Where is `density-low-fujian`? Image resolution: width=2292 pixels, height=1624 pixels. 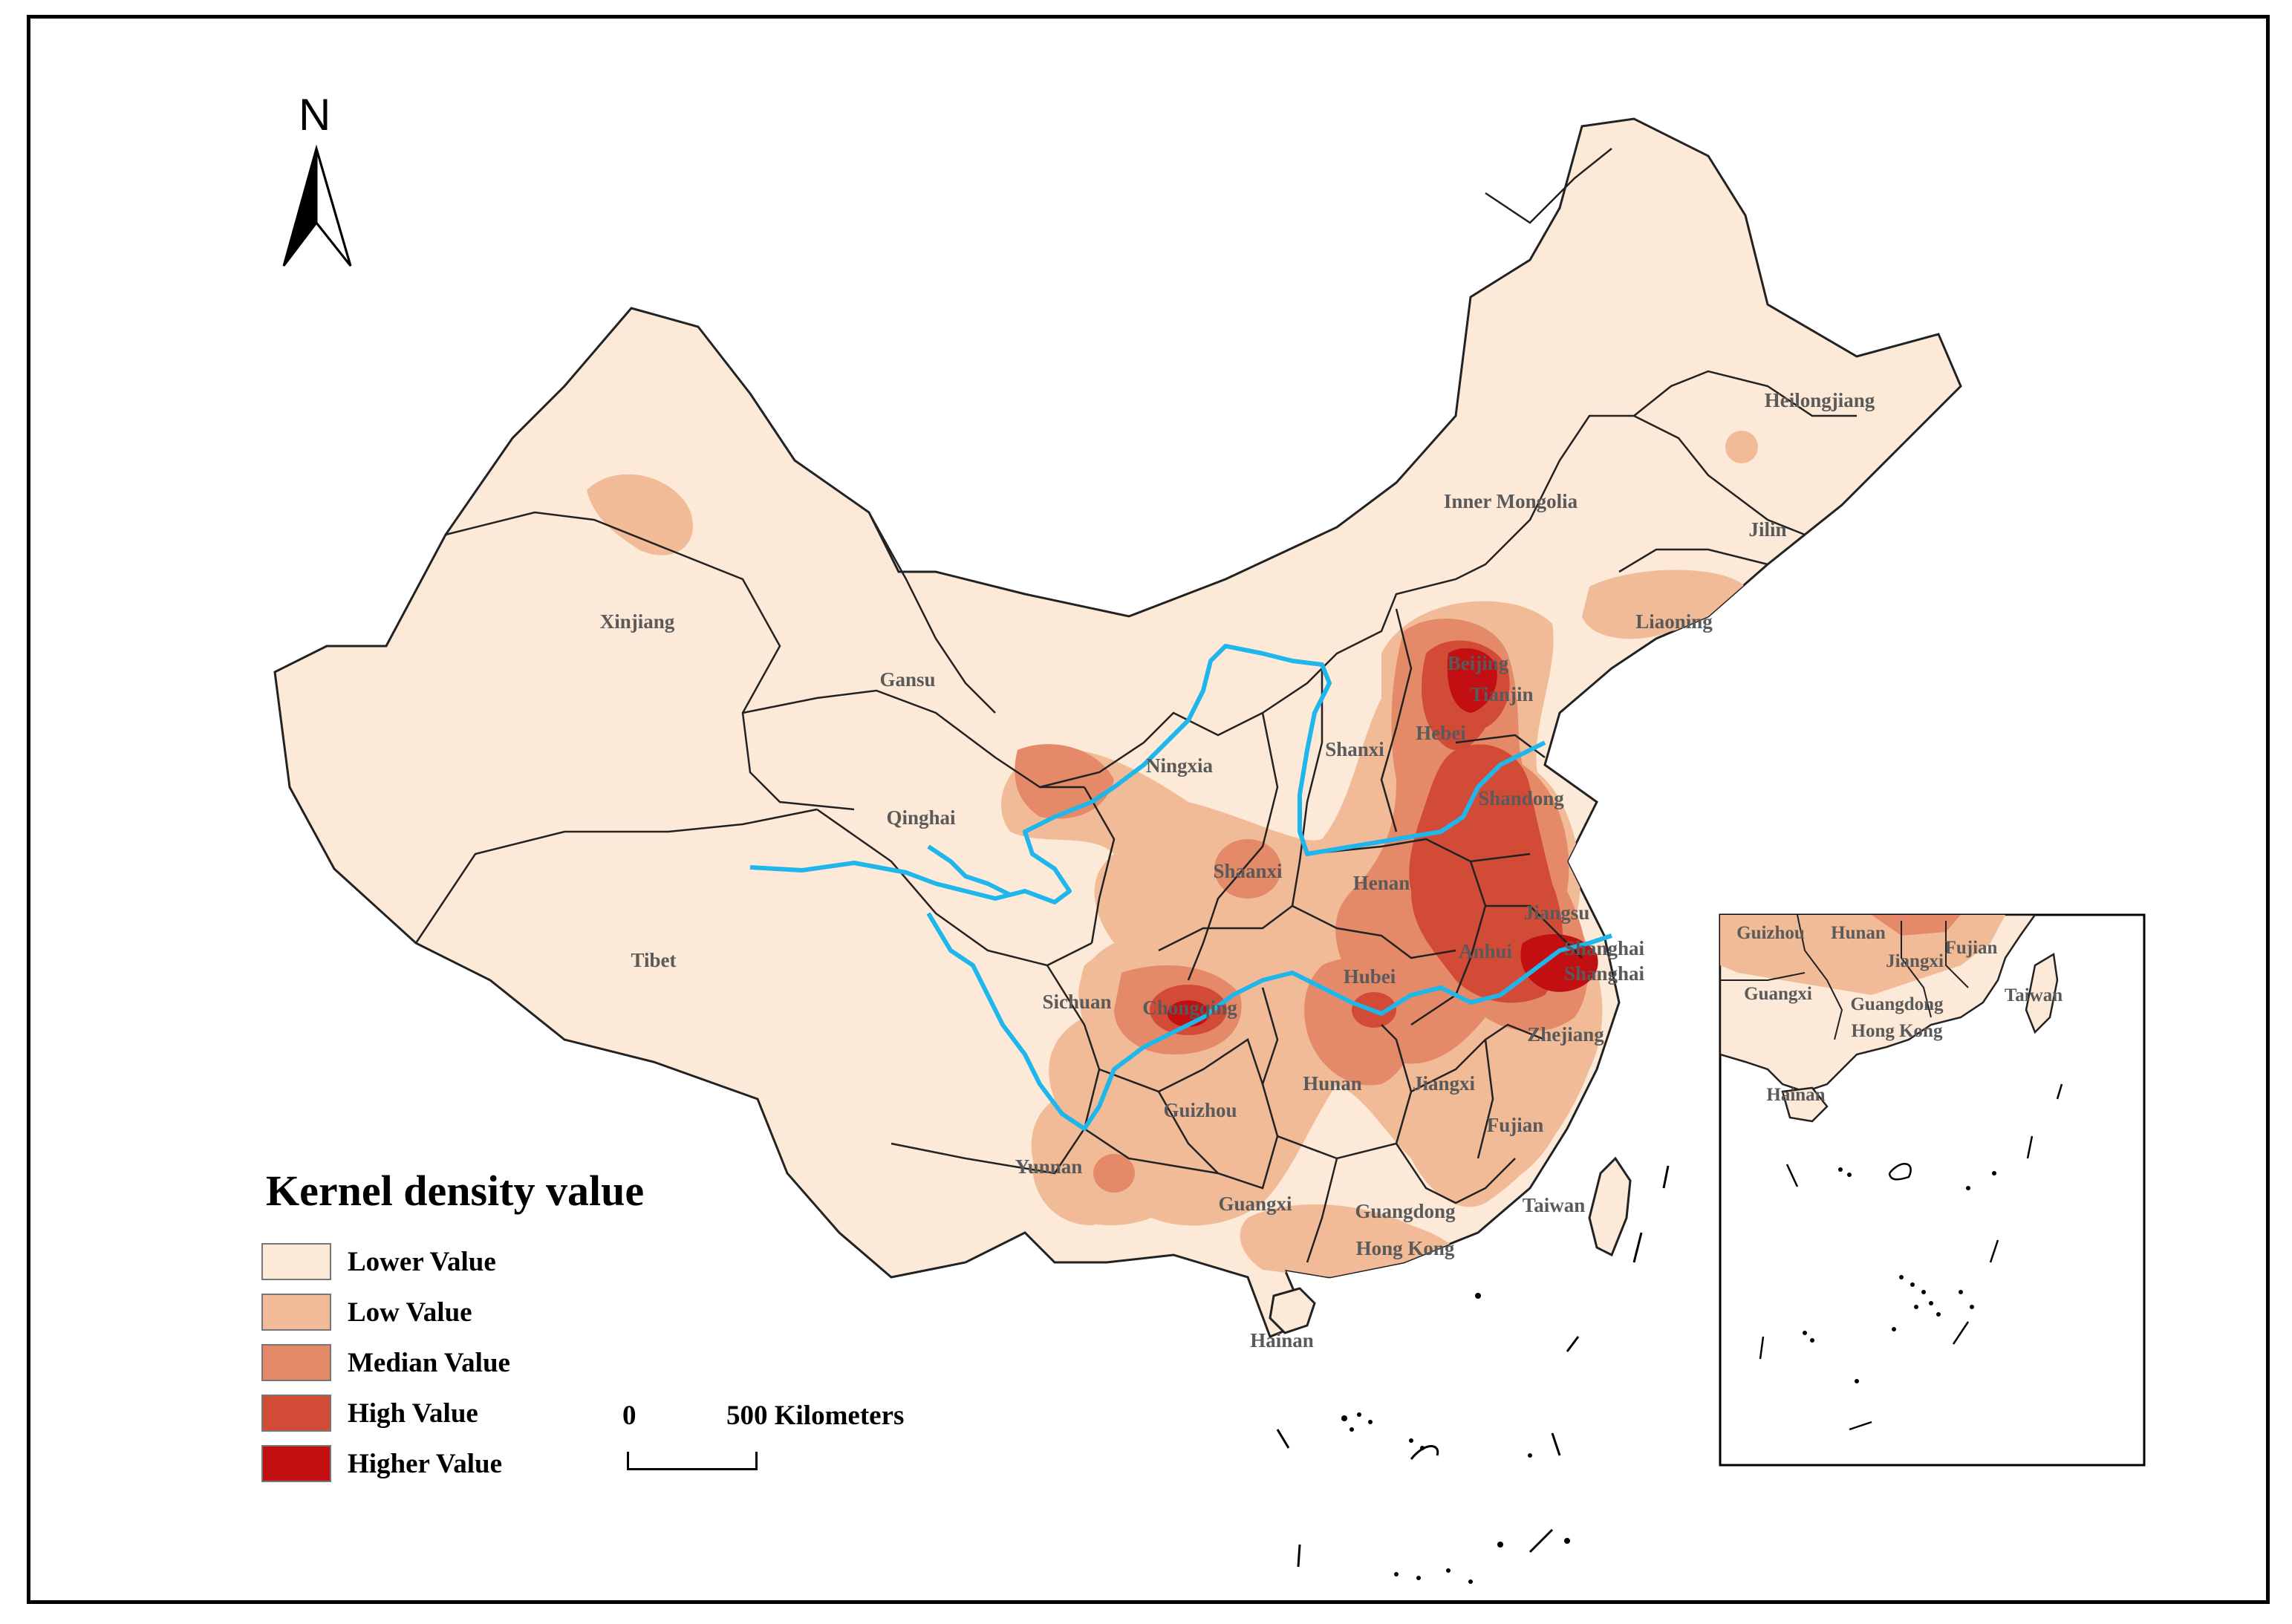 density-low-fujian is located at coordinates (1520, 1105).